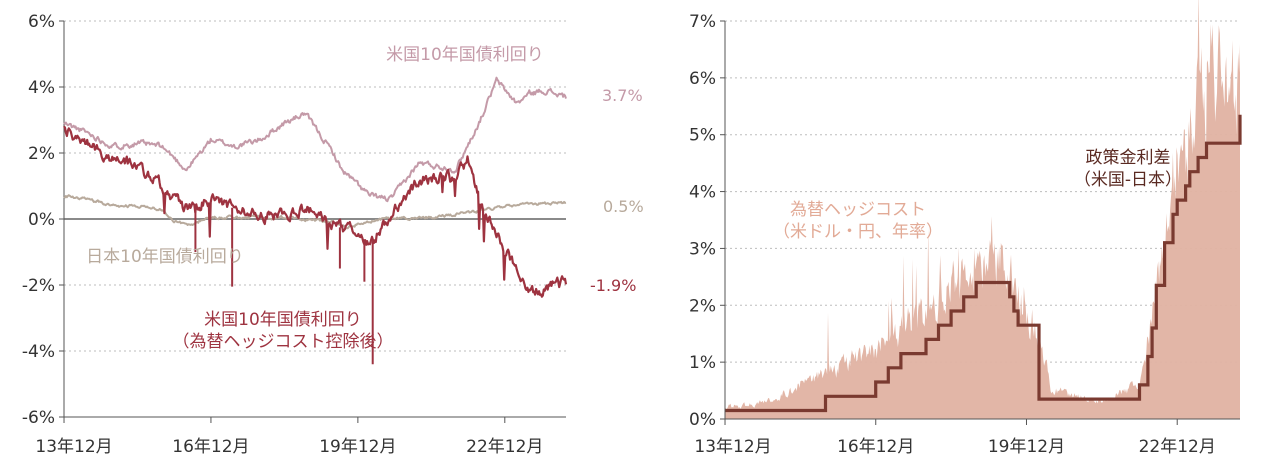 Image resolution: width=1280 pixels, height=474 pixels. I want to click on hedge-cost-series-label: 為替ヘッジコスト（米ドル・円、年率）, so click(858, 221).